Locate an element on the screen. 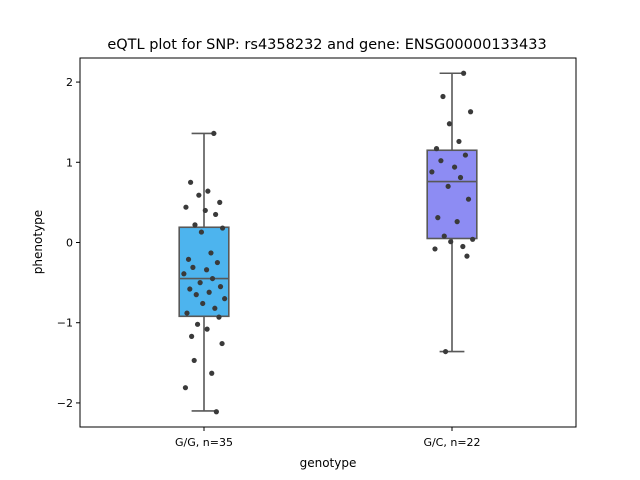 The width and height of the screenshot is (640, 480). x-tick-label: G/C, n=22 is located at coordinates (451, 442).